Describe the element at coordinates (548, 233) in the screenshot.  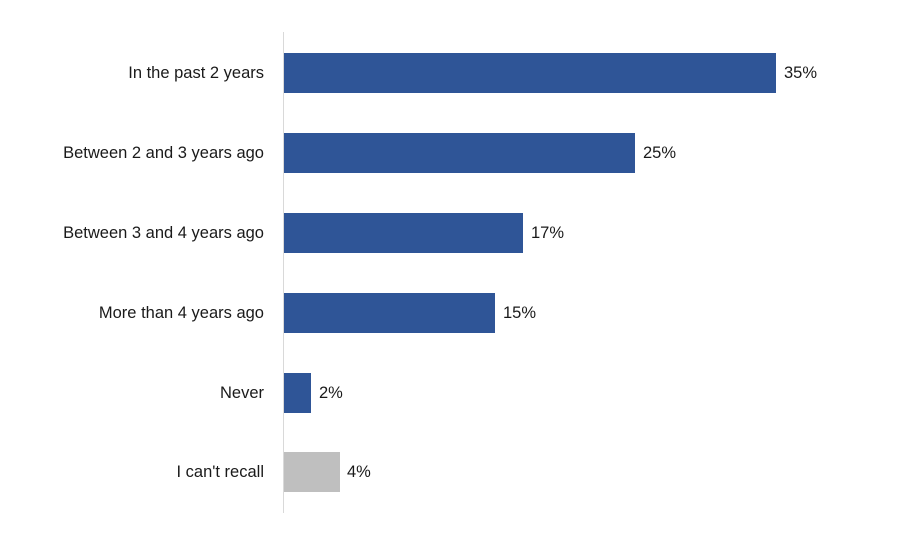
I see `value-label: 17%` at that location.